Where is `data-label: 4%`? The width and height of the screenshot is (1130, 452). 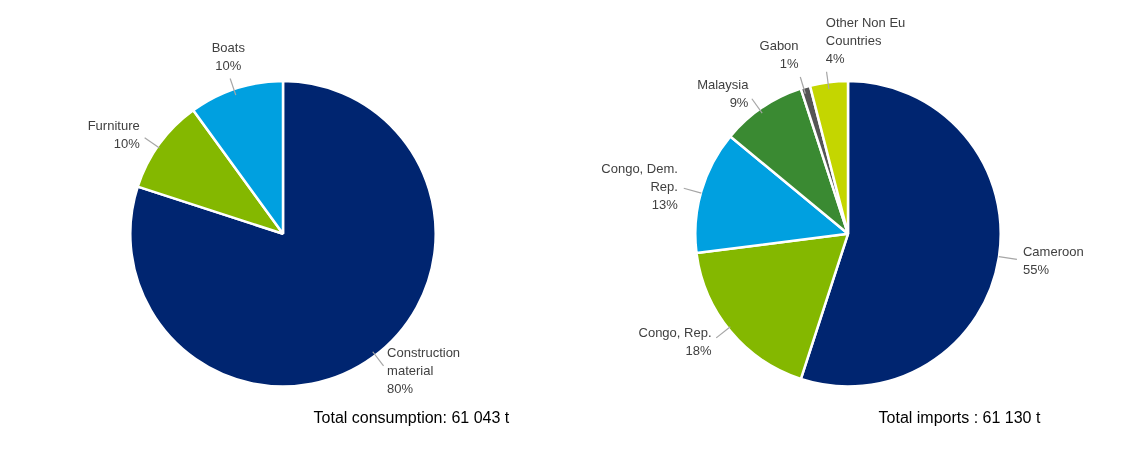
data-label: 4% is located at coordinates (835, 58).